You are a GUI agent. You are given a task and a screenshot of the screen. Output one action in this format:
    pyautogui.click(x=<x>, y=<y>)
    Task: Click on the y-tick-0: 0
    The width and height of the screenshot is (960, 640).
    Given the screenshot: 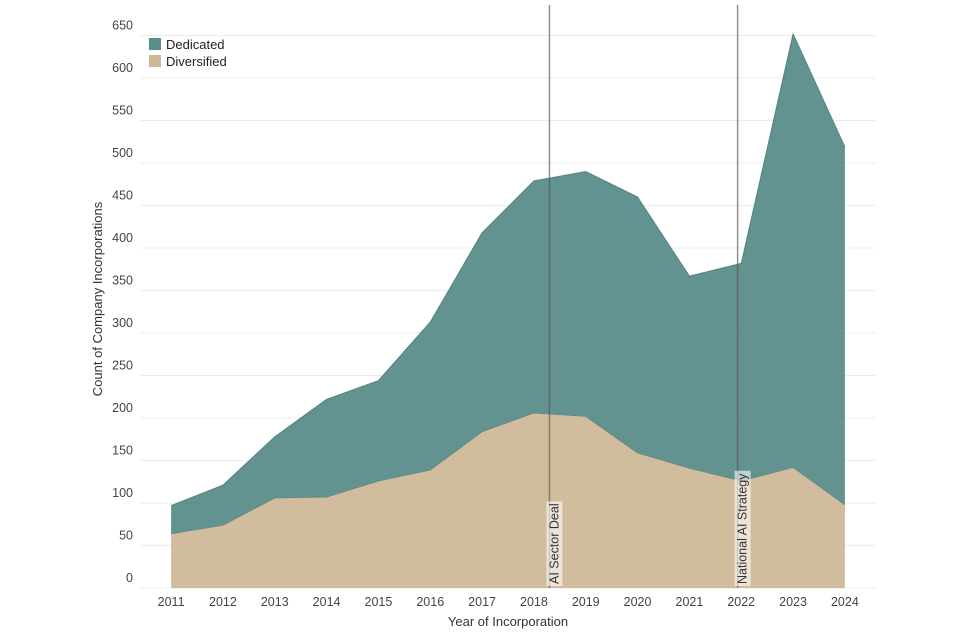 What is the action you would take?
    pyautogui.click(x=129, y=578)
    